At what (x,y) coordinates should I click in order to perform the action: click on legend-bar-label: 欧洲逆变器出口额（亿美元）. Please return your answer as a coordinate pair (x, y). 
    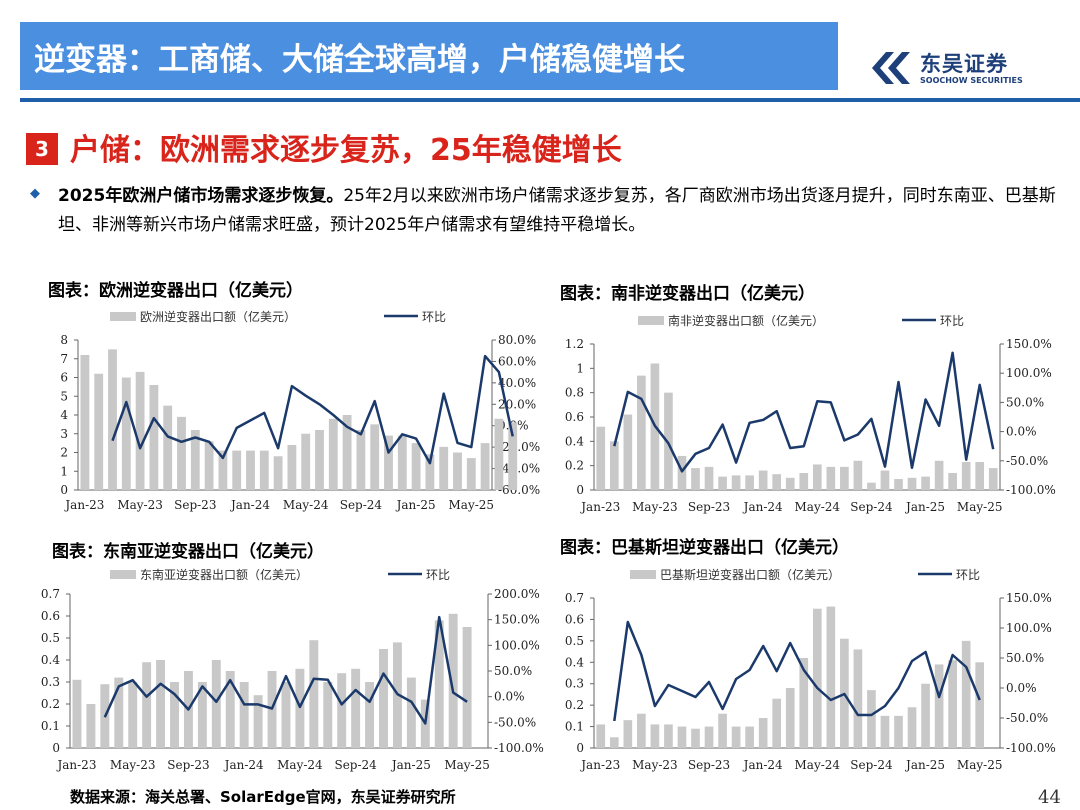
    Looking at the image, I should click on (218, 316).